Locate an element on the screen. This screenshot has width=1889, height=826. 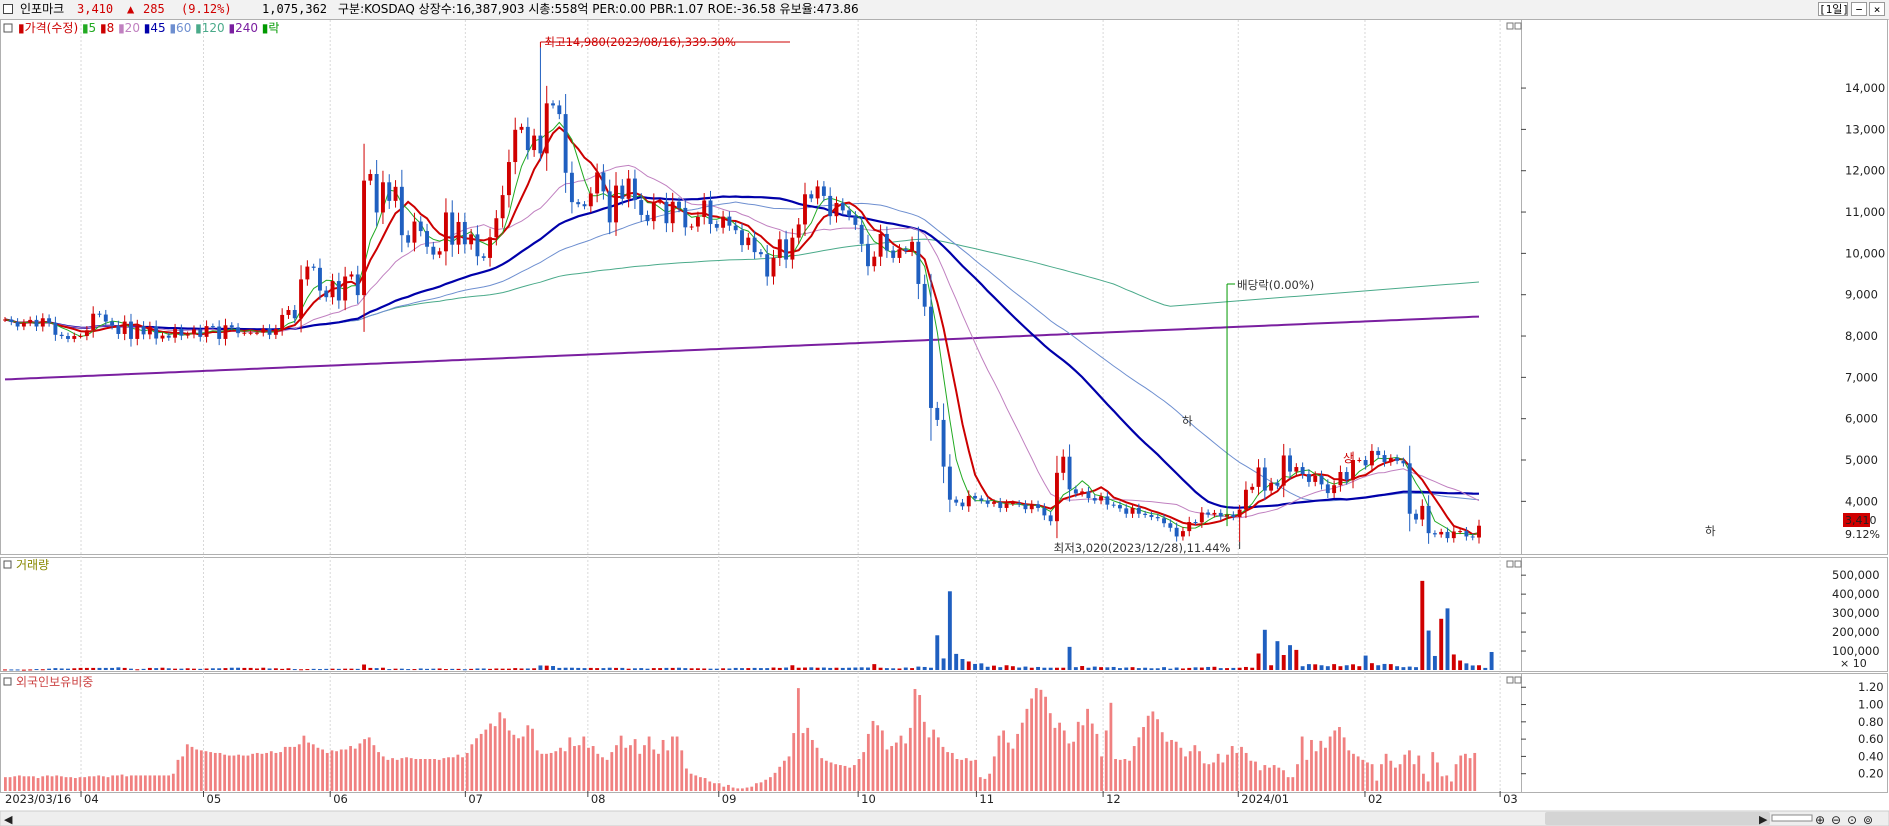
legend-entry: ▮45 is located at coordinates (153, 28).